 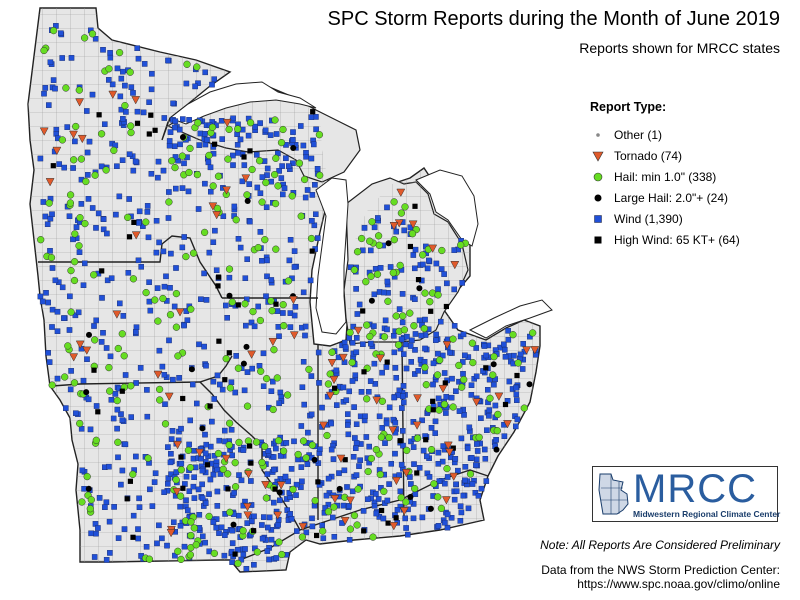 What do you see at coordinates (242, 103) in the screenshot?
I see `lake-superior` at bounding box center [242, 103].